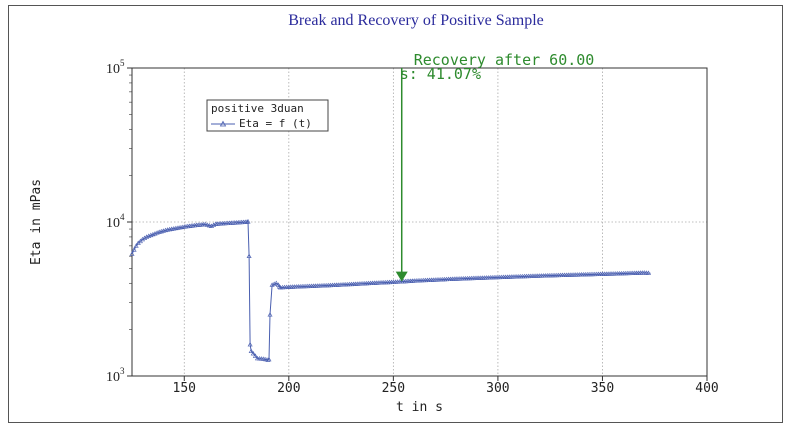  What do you see at coordinates (36, 222) in the screenshot?
I see `y-axis-label: Eta in mPas` at bounding box center [36, 222].